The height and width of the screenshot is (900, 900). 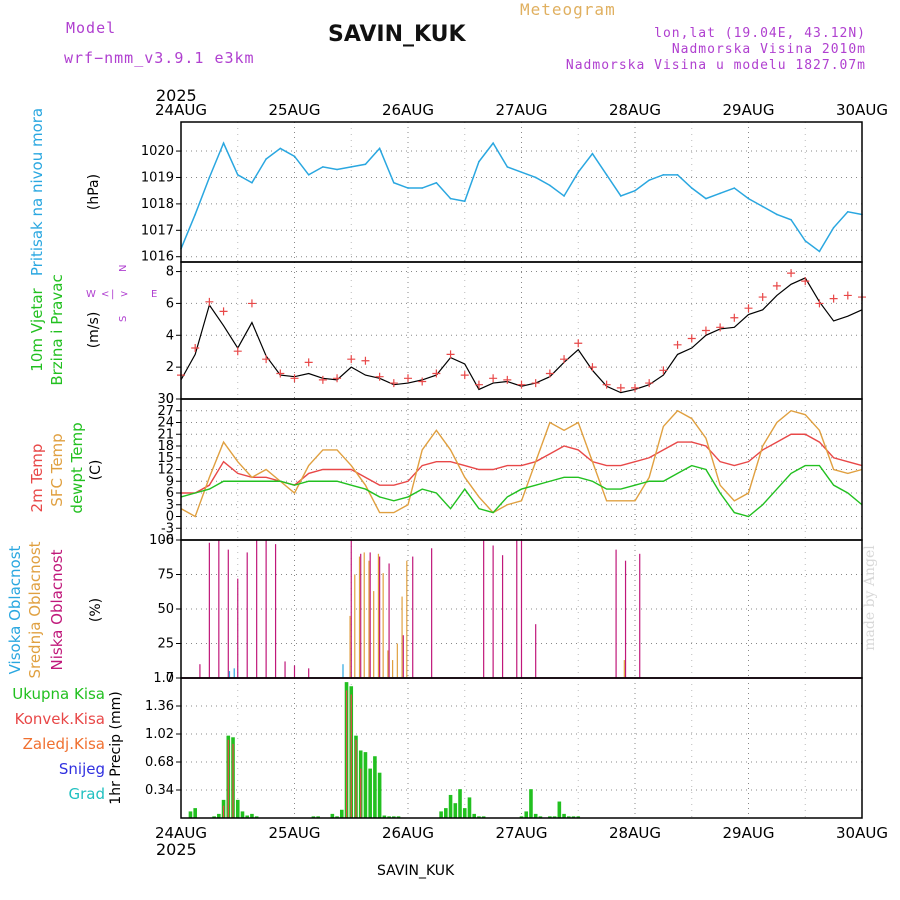 What do you see at coordinates (157, 257) in the screenshot?
I see `y-tick-label: 1016` at bounding box center [157, 257].